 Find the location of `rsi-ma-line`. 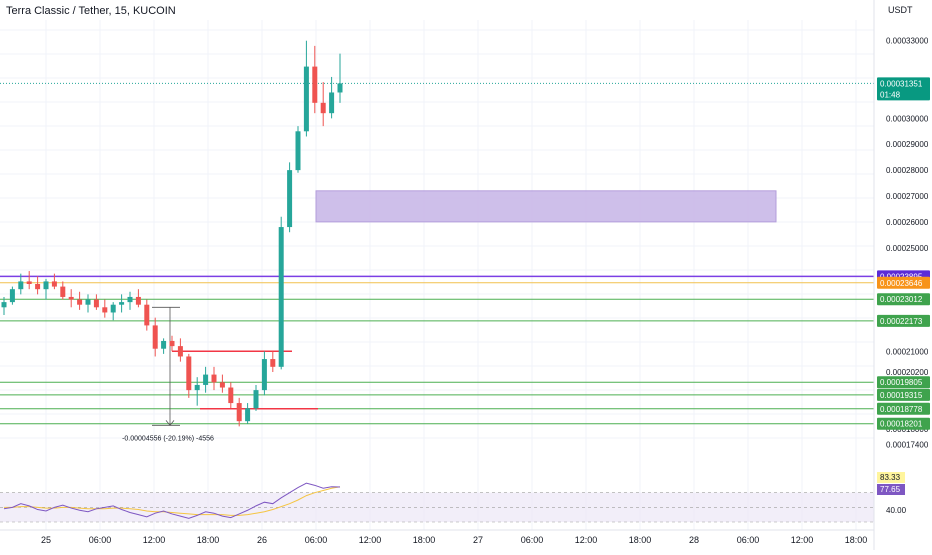

rsi-ma-line is located at coordinates (172, 501).